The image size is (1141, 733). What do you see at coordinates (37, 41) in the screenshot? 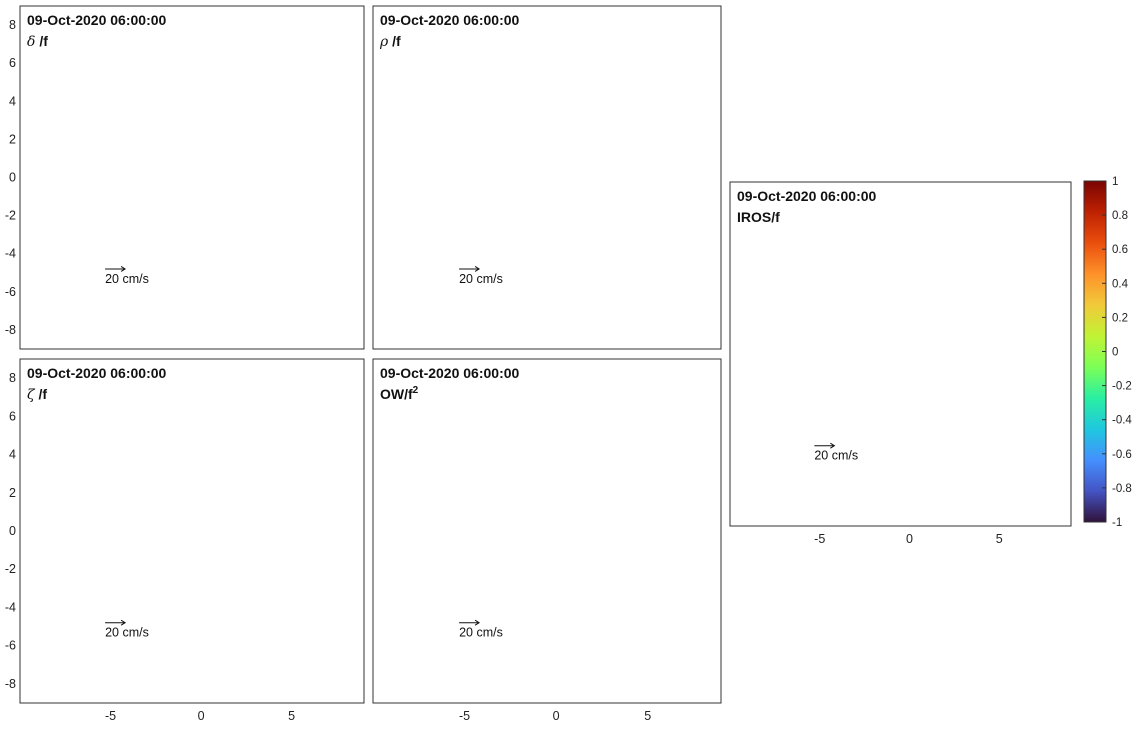
I see `panel-variable-label: δ /f` at bounding box center [37, 41].